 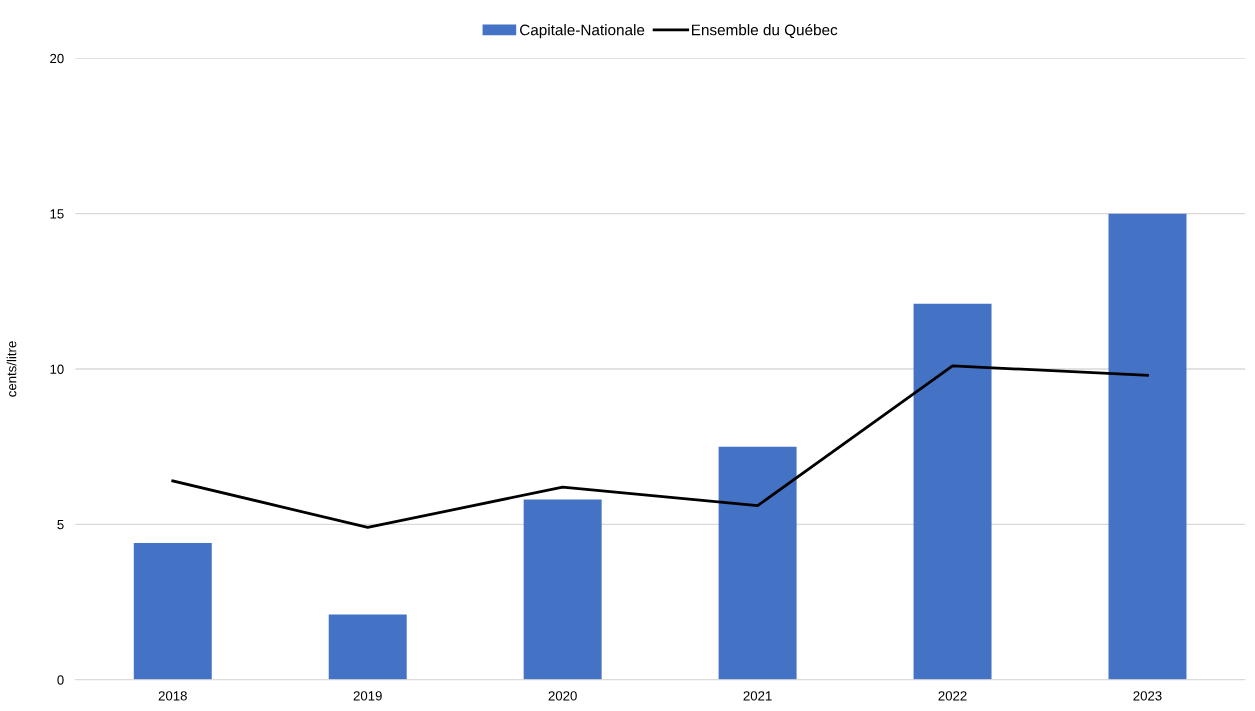 I want to click on legend-label: Capitale-Nationale, so click(x=582, y=31).